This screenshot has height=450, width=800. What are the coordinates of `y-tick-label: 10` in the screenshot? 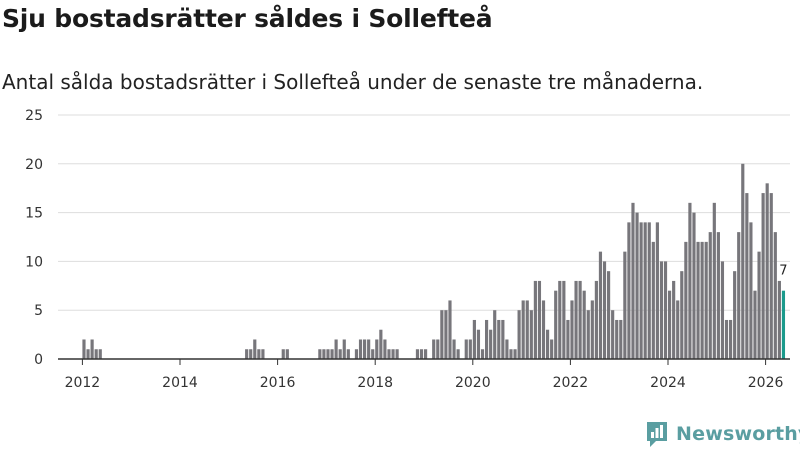 It's located at (34, 262).